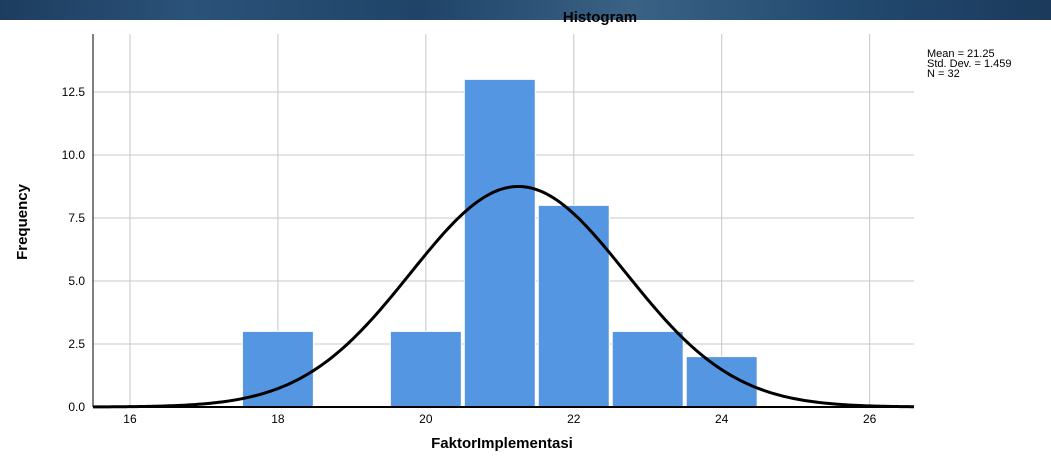 This screenshot has height=456, width=1051. I want to click on chart-title: Histogram, so click(600, 17).